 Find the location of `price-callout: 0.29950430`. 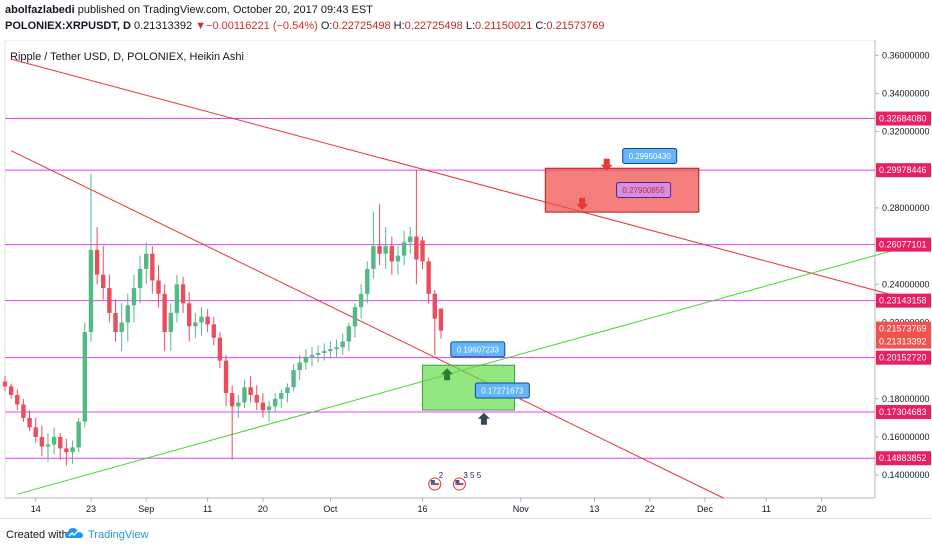

price-callout: 0.29950430 is located at coordinates (650, 156).